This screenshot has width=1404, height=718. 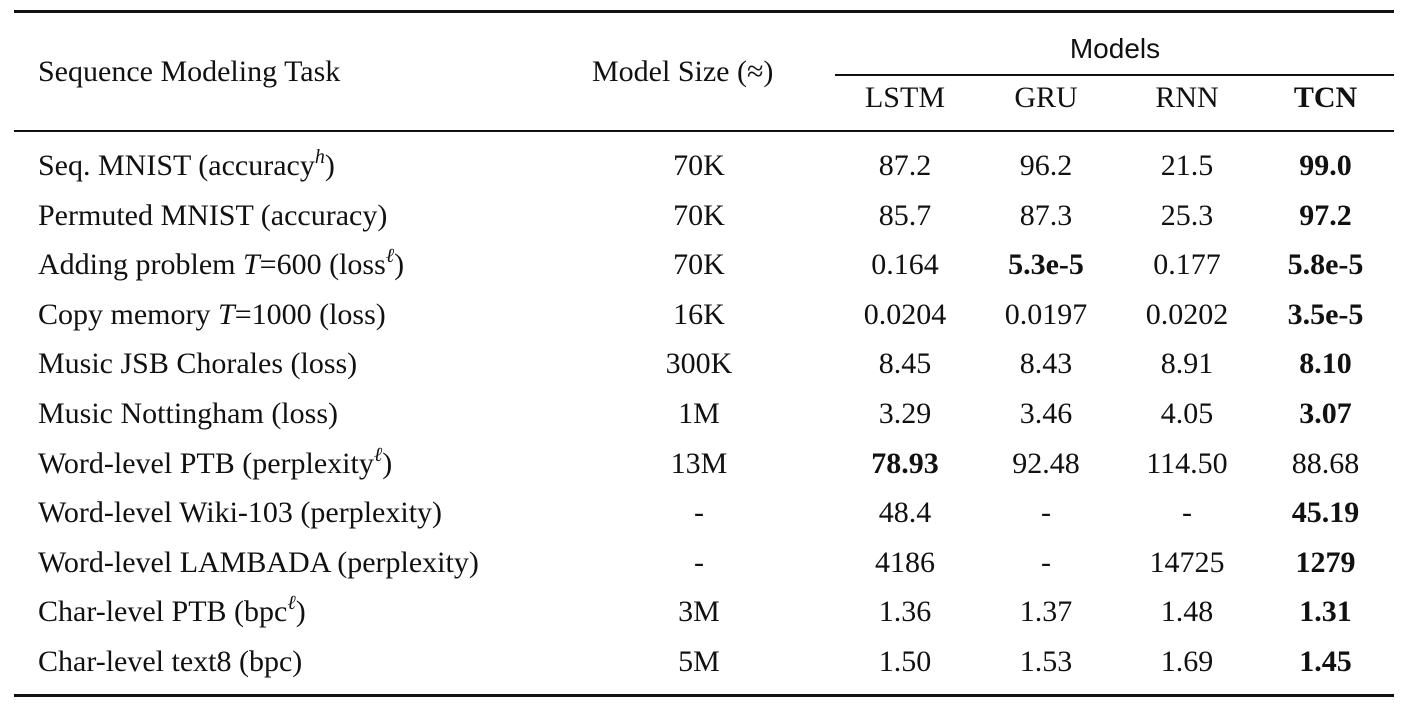 What do you see at coordinates (905, 612) in the screenshot?
I see `lstm-value-cell: 1.36` at bounding box center [905, 612].